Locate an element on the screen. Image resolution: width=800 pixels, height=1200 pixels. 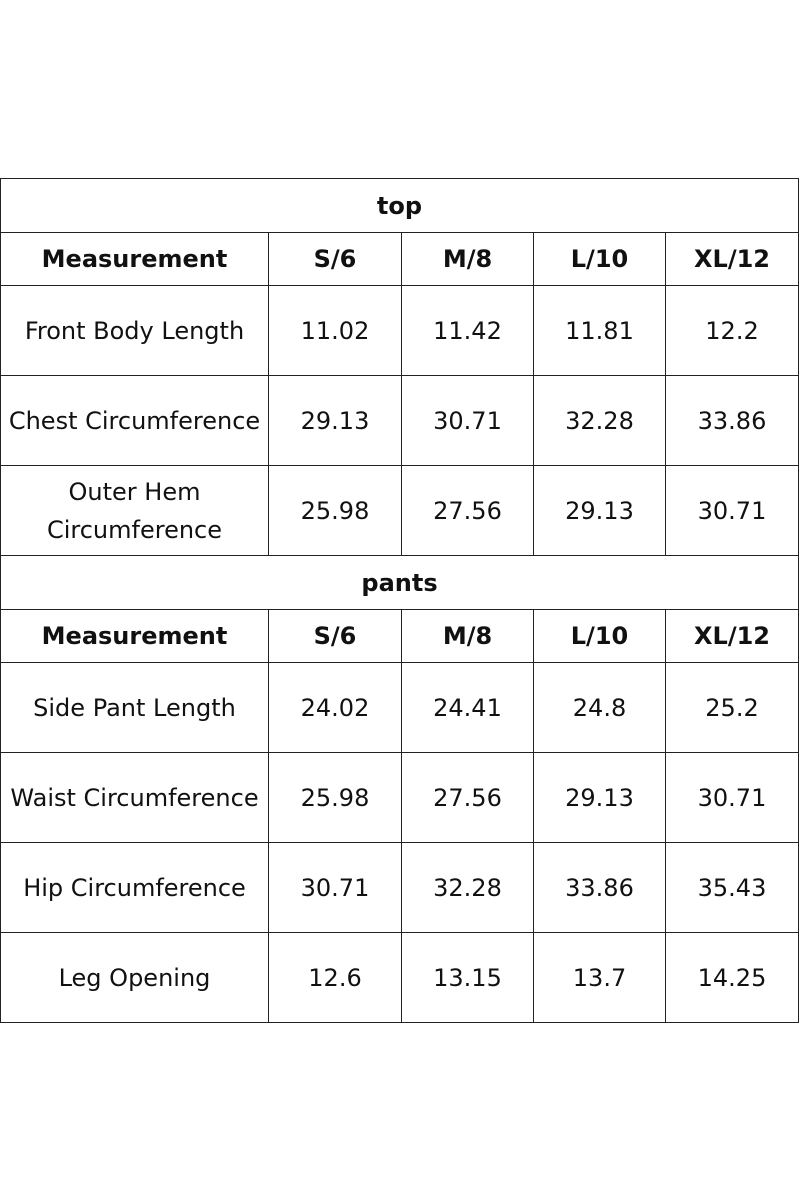
size-value: 24.41 is located at coordinates (467, 707).